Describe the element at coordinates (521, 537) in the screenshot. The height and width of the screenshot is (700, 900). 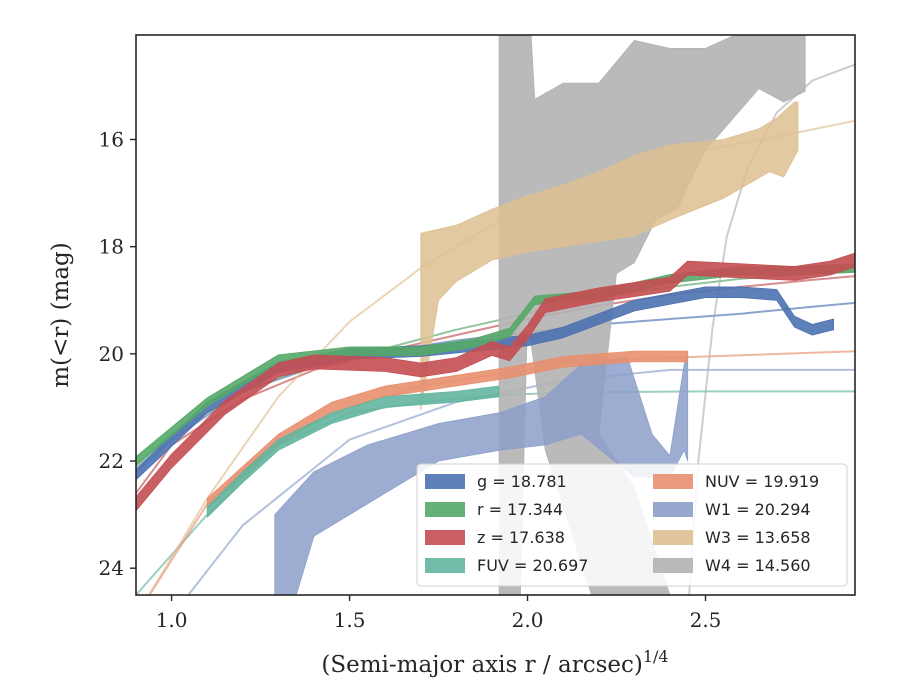
I see `legend-label-z: z = 17.638` at that location.